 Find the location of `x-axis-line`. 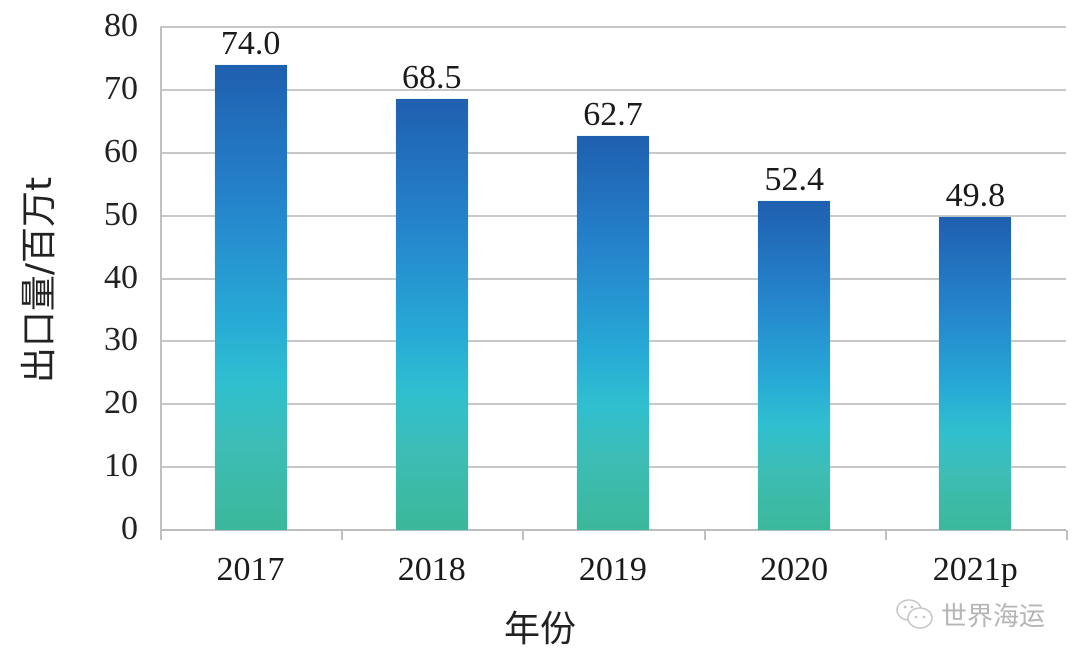

x-axis-line is located at coordinates (613, 530).